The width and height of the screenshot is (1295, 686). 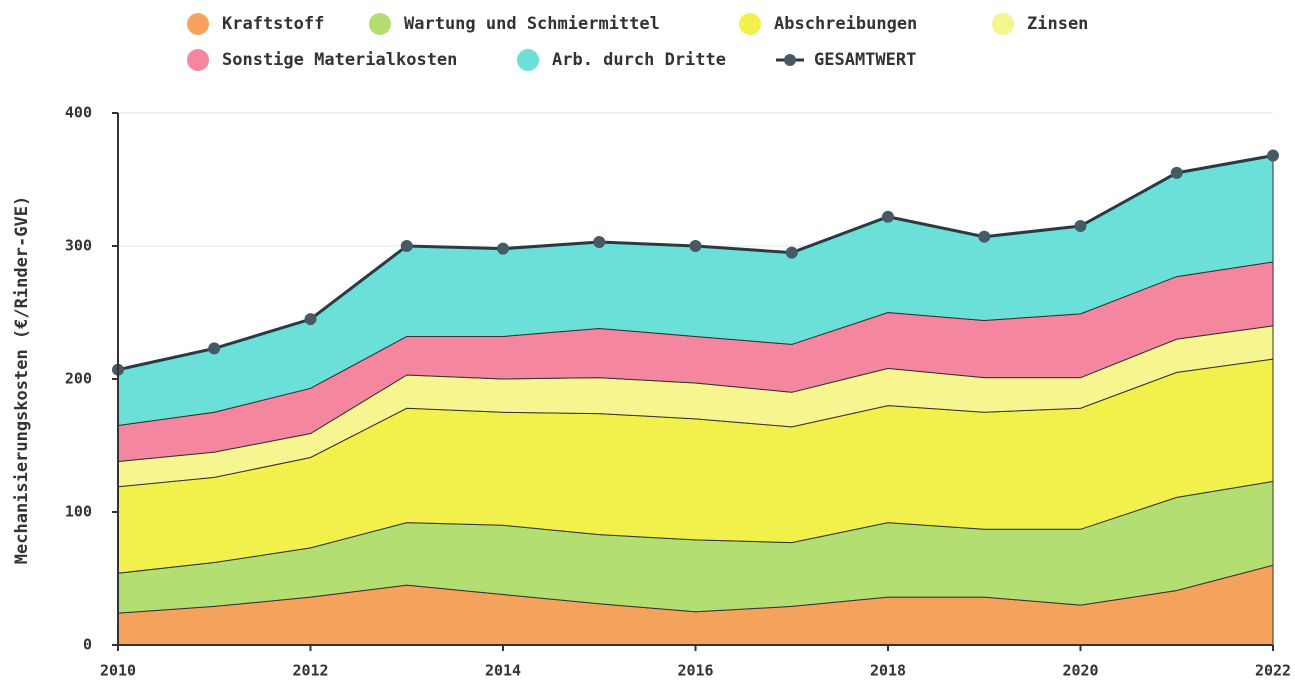 What do you see at coordinates (1080, 671) in the screenshot?
I see `x-tick-label: 2020` at bounding box center [1080, 671].